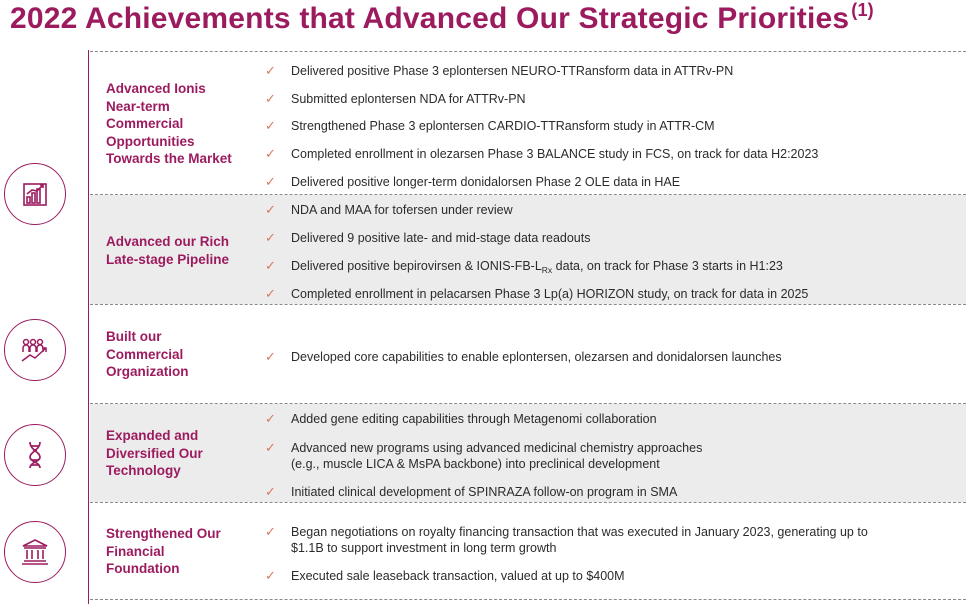 The image size is (971, 609). What do you see at coordinates (862, 10) in the screenshot?
I see `title-footnote: (1)` at bounding box center [862, 10].